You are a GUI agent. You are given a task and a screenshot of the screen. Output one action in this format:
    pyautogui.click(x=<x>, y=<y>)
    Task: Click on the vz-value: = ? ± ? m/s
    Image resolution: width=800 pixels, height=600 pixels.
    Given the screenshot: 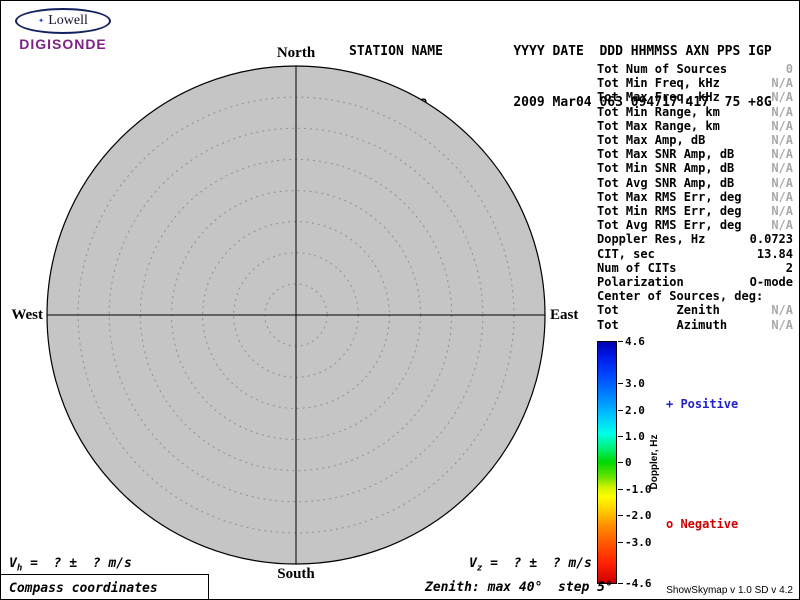 What is the action you would take?
    pyautogui.click(x=537, y=563)
    